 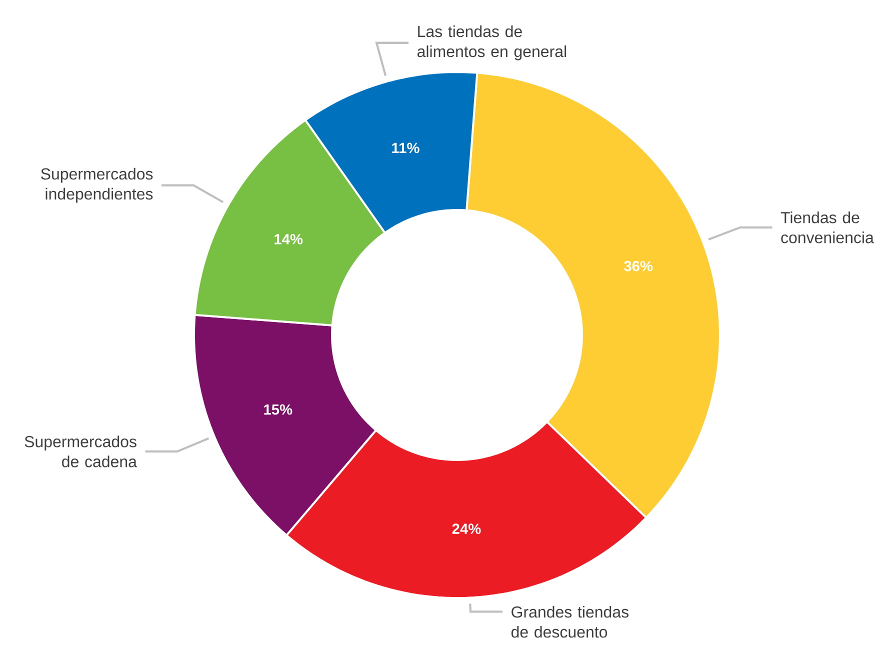 What do you see at coordinates (638, 266) in the screenshot?
I see `data-label: 36%` at bounding box center [638, 266].